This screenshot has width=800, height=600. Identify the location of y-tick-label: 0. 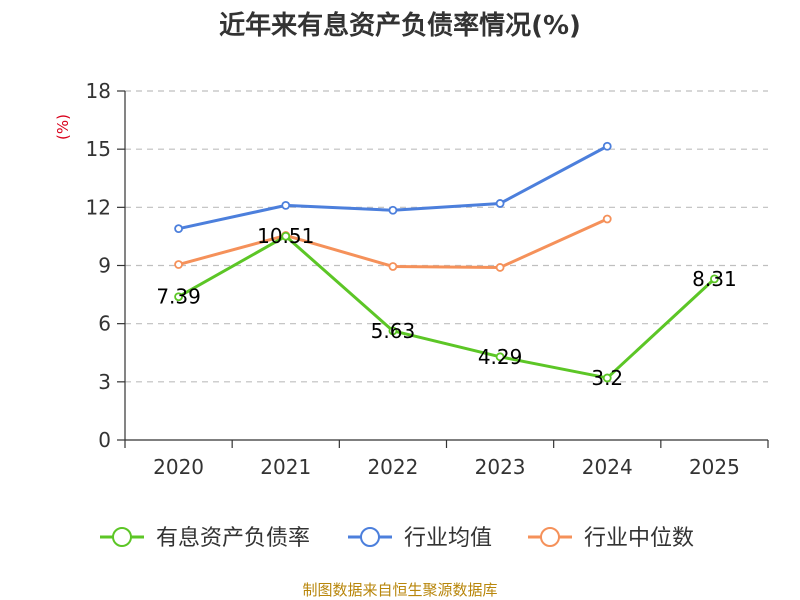
(104, 440).